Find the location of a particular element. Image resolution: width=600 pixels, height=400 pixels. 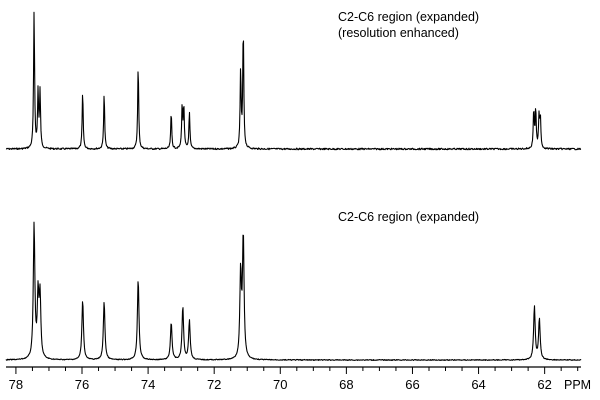

ppm-tick-label: 76 is located at coordinates (82, 384).